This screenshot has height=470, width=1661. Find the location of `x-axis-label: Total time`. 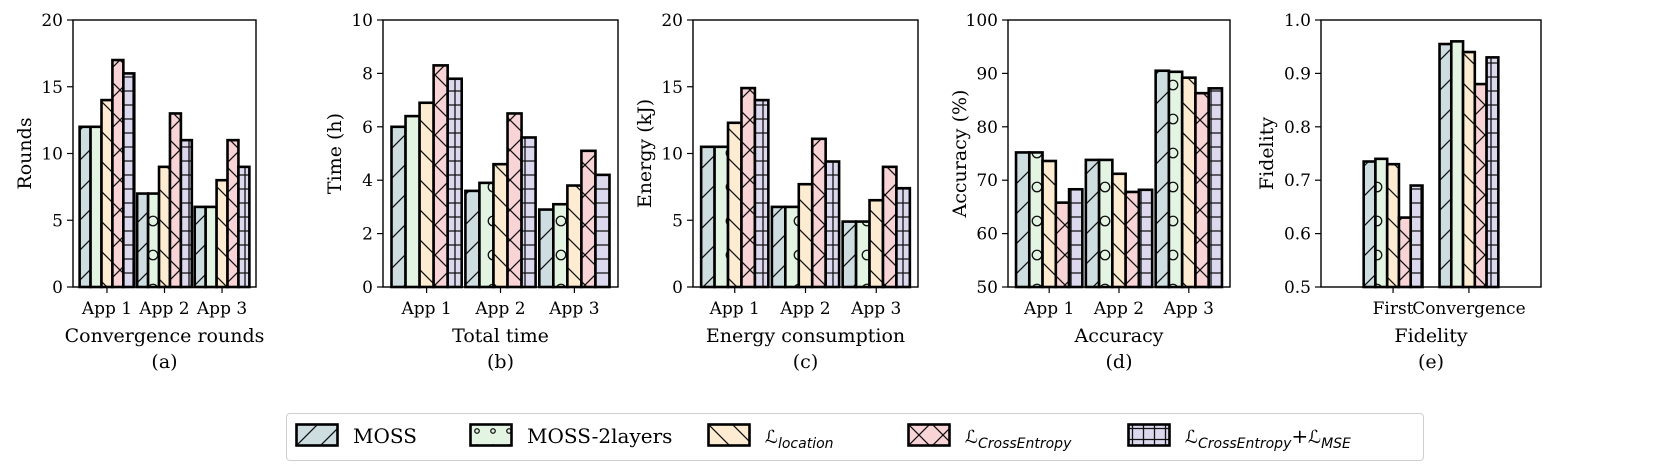

x-axis-label: Total time is located at coordinates (500, 336).